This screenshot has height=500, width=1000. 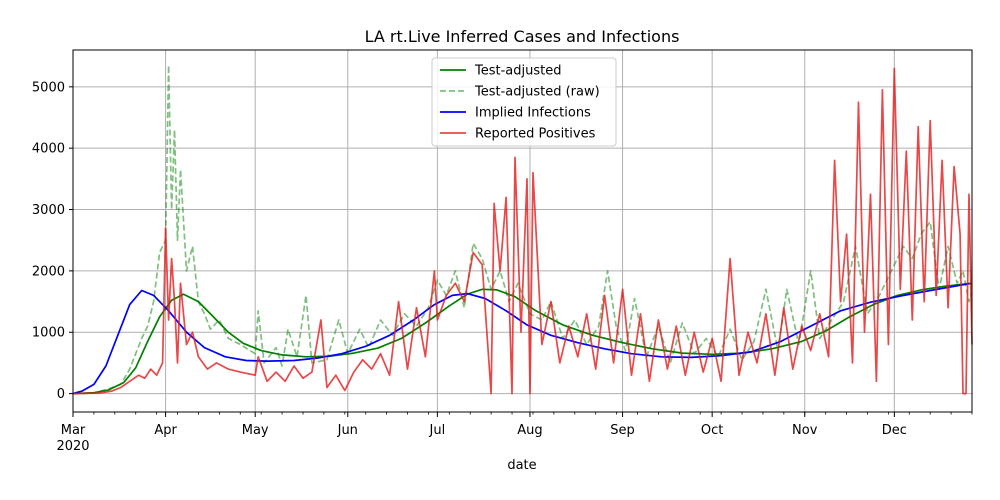 What do you see at coordinates (52, 241) in the screenshot?
I see `y-axis: 0 1000 2000 3000 4000 5000` at bounding box center [52, 241].